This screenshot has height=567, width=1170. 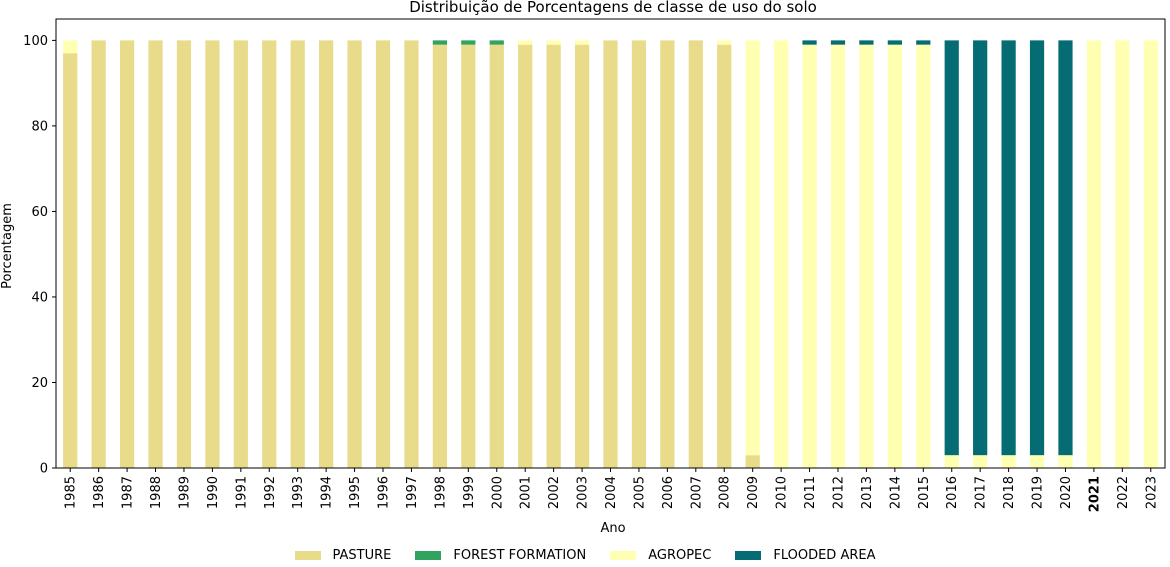 I want to click on bar-agropec-2008, so click(x=724, y=42).